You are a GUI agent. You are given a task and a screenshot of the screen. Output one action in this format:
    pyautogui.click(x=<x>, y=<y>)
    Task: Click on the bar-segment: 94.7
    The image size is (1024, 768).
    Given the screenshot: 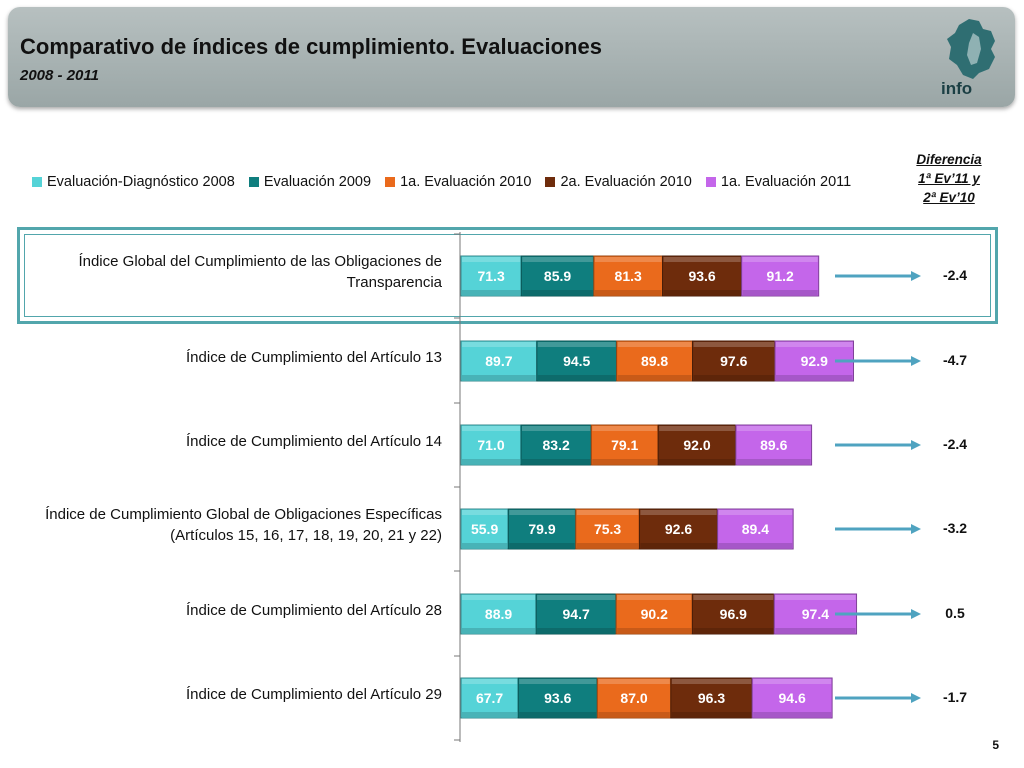 What is the action you would take?
    pyautogui.click(x=576, y=614)
    